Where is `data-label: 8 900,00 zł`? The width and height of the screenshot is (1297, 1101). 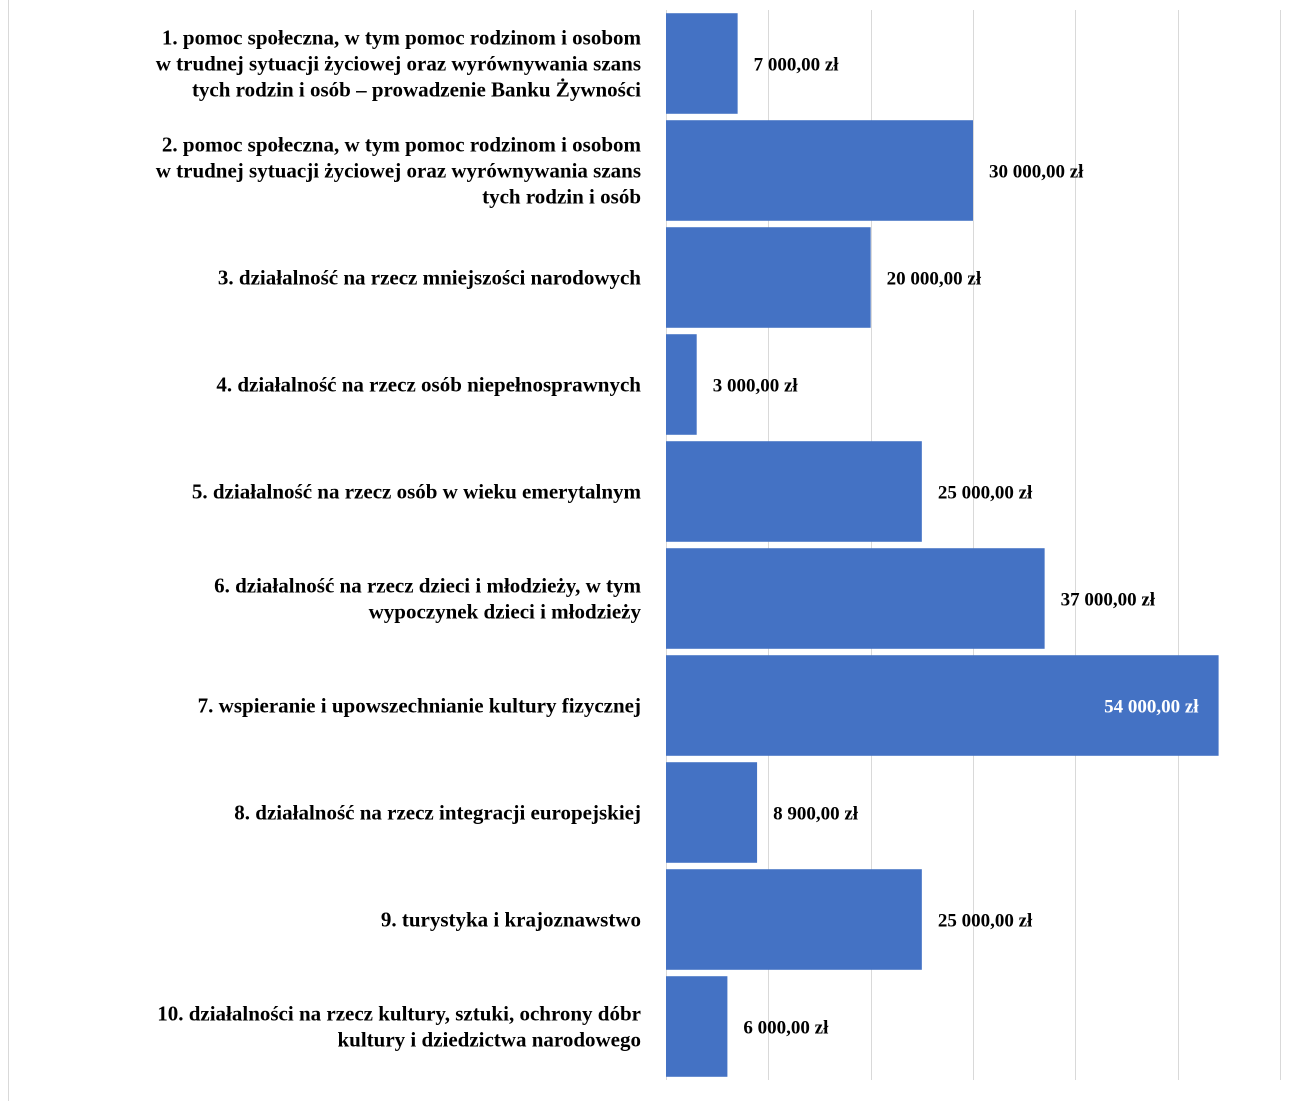 data-label: 8 900,00 zł is located at coordinates (816, 814).